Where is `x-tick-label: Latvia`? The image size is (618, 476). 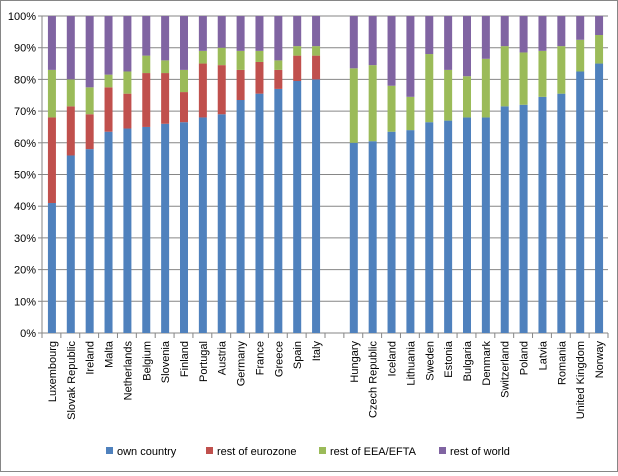
x-tick-label: Latvia is located at coordinates (543, 355).